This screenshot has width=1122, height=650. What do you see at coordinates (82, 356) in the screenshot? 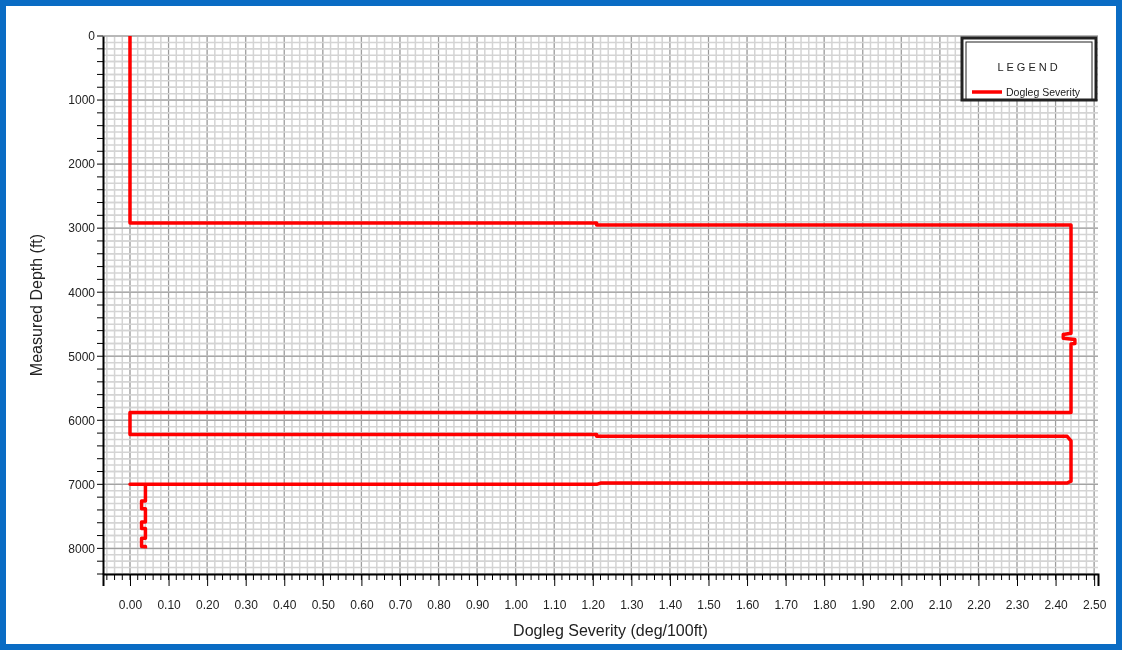
I see `y-tick-label: 5000` at bounding box center [82, 356].